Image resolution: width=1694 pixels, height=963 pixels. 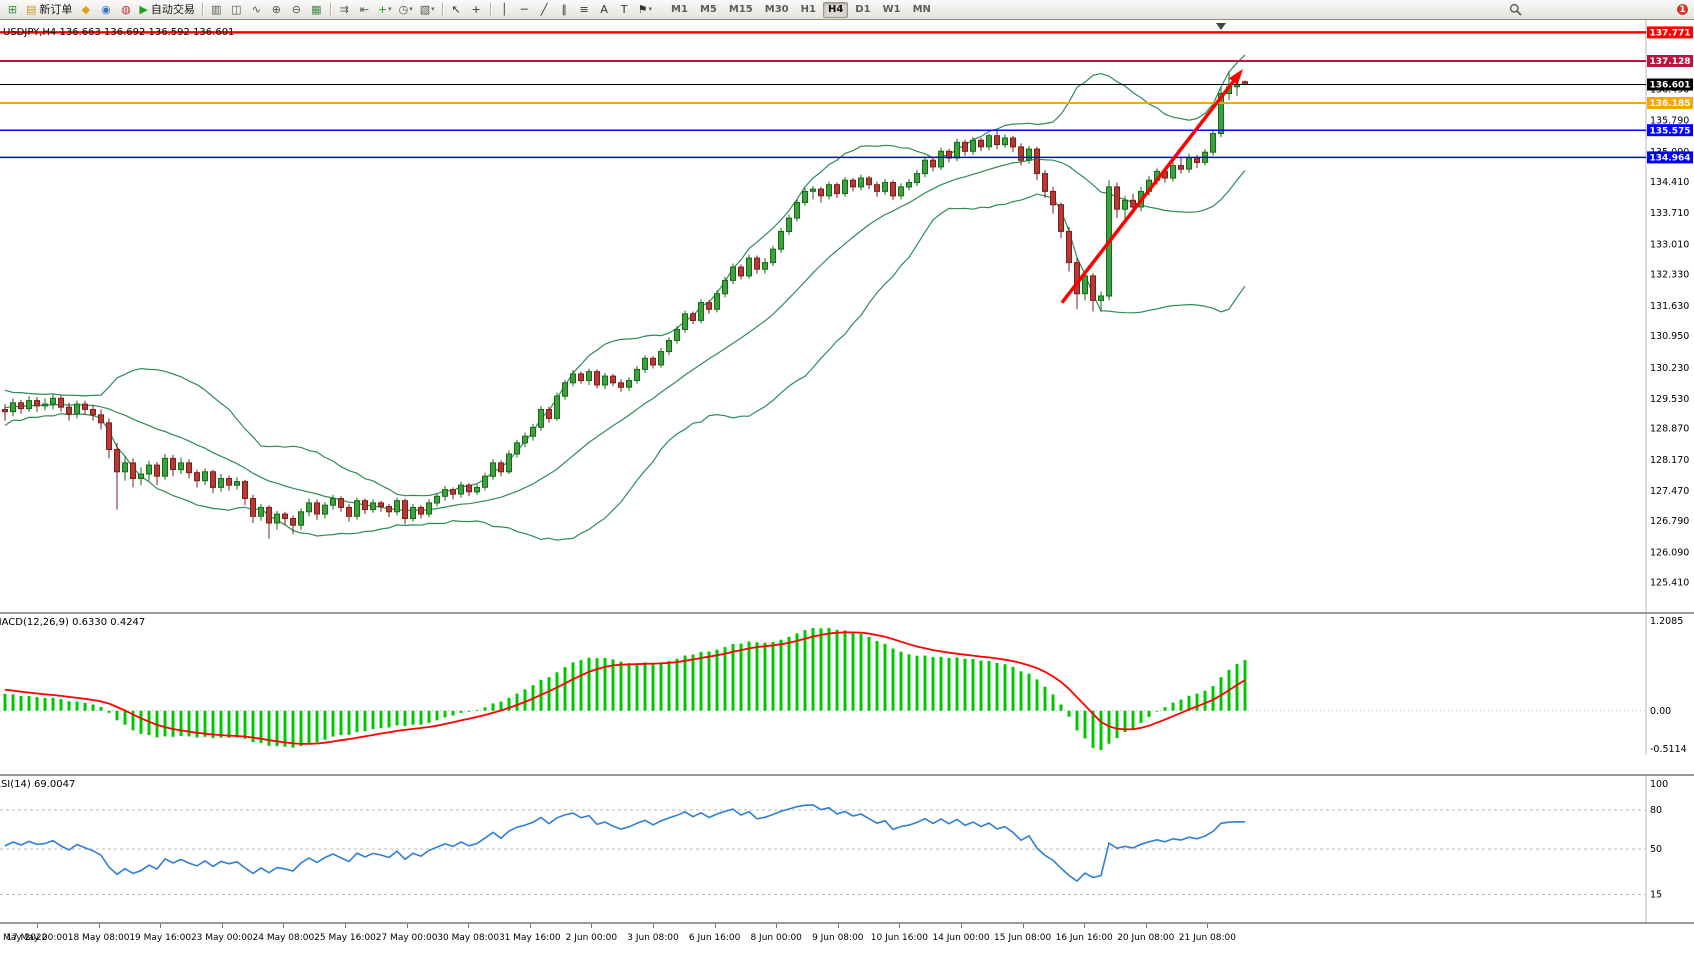 I want to click on time-label: 6 Jun 16:00, so click(x=714, y=938).